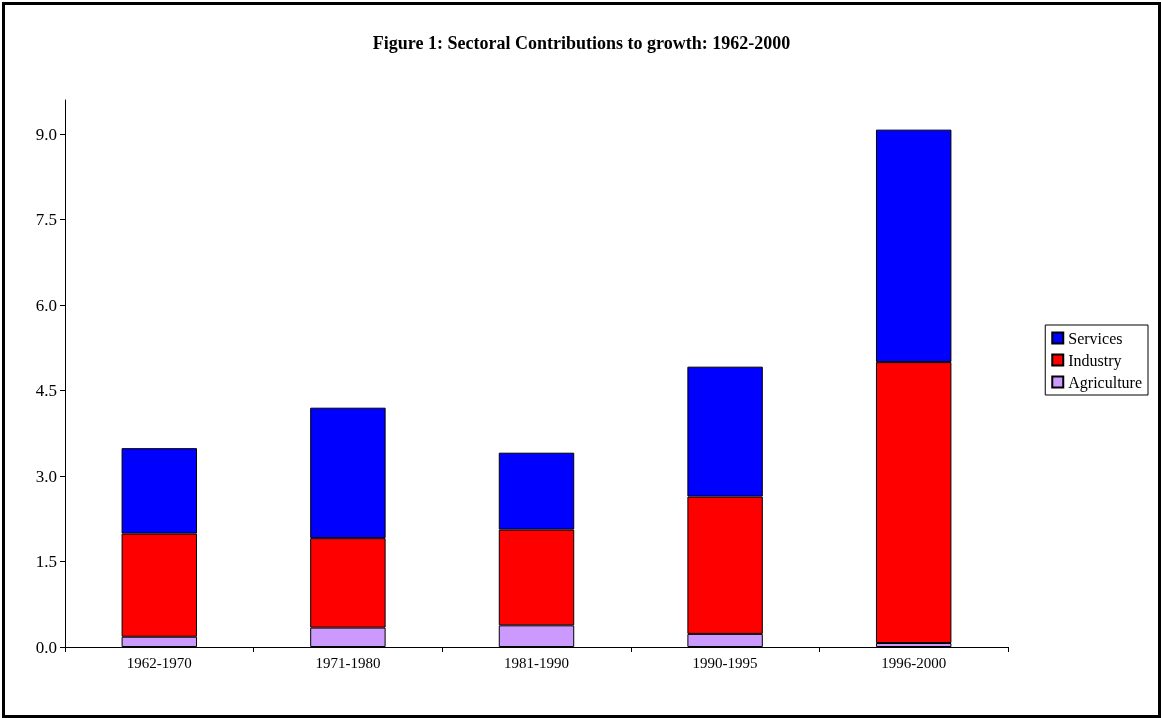 This screenshot has width=1161, height=718. What do you see at coordinates (581, 43) in the screenshot?
I see `chart-title: Figure 1: Sectoral Contributions to growth: 1962-2000` at bounding box center [581, 43].